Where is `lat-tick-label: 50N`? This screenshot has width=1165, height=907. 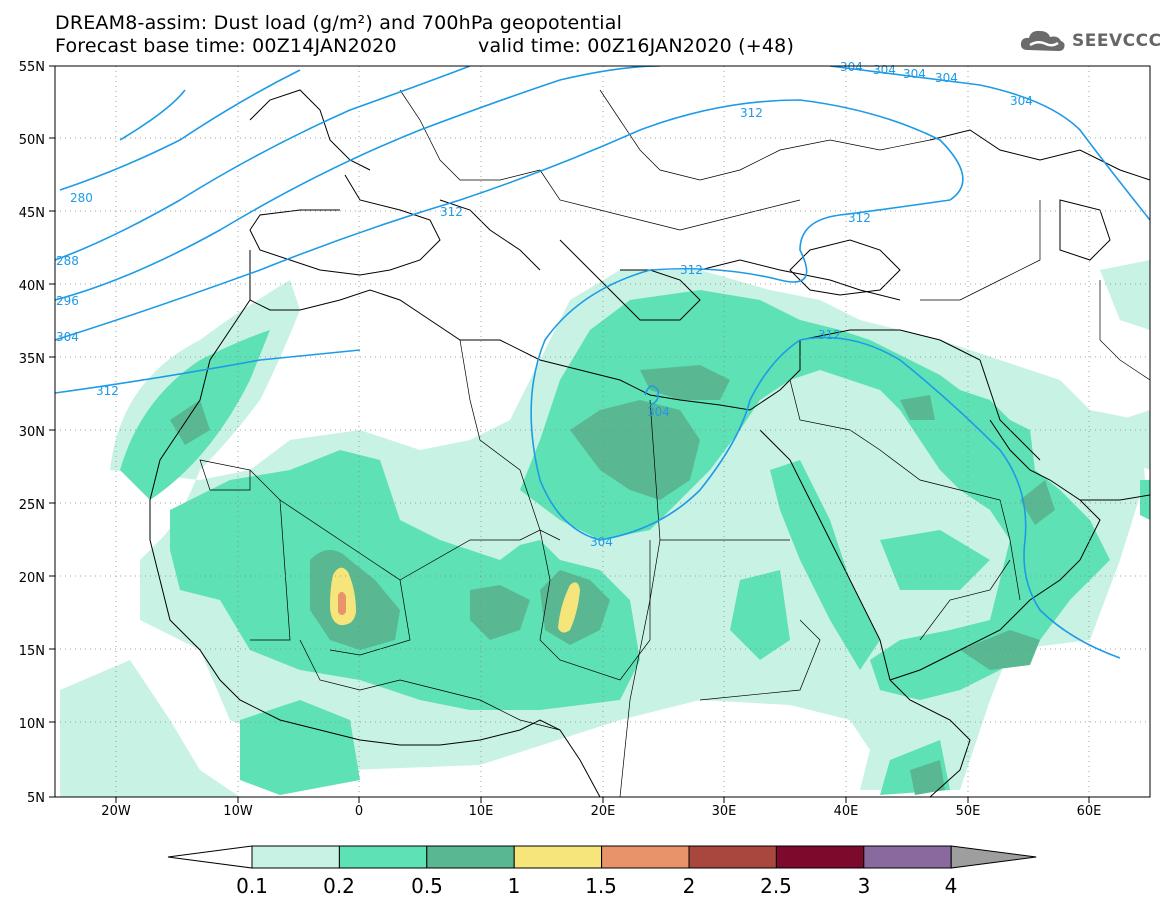 lat-tick-label: 50N is located at coordinates (32, 140).